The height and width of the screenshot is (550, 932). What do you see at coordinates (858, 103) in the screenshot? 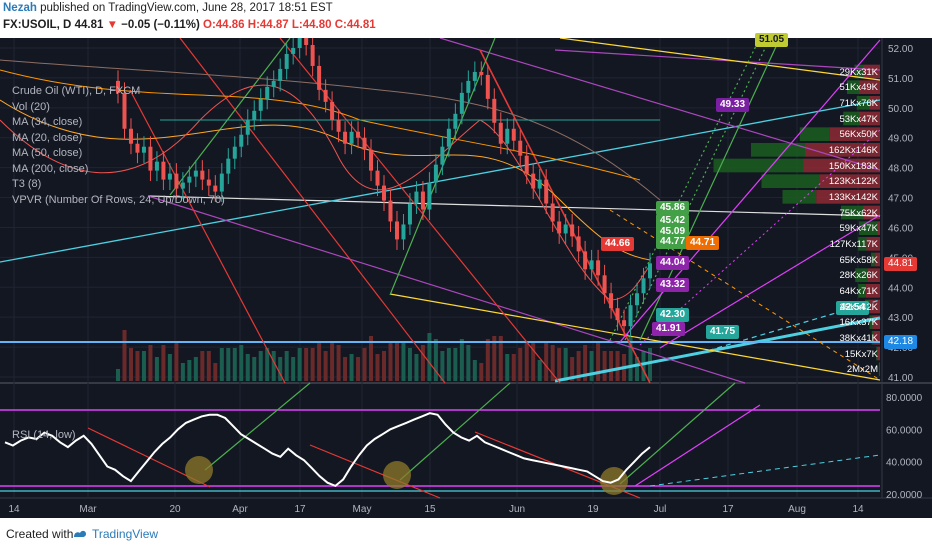
I see `vpvr-row-label: 71Kx76K` at bounding box center [858, 103].